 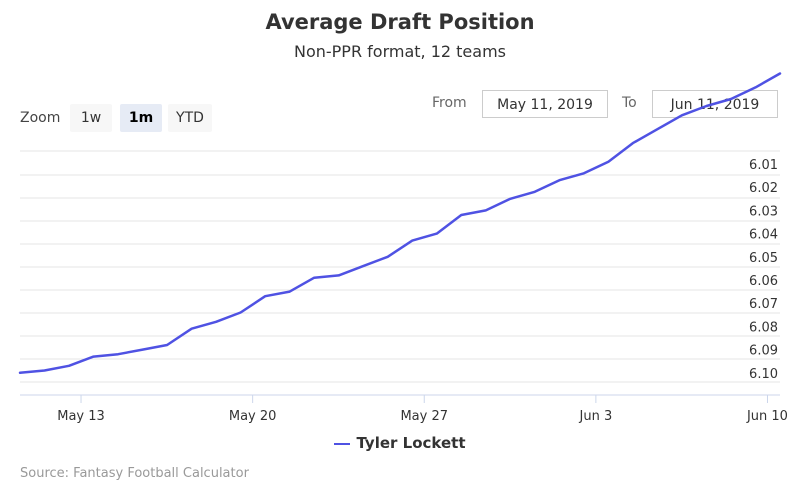 What do you see at coordinates (81, 416) in the screenshot?
I see `x-tick-label: May 13` at bounding box center [81, 416].